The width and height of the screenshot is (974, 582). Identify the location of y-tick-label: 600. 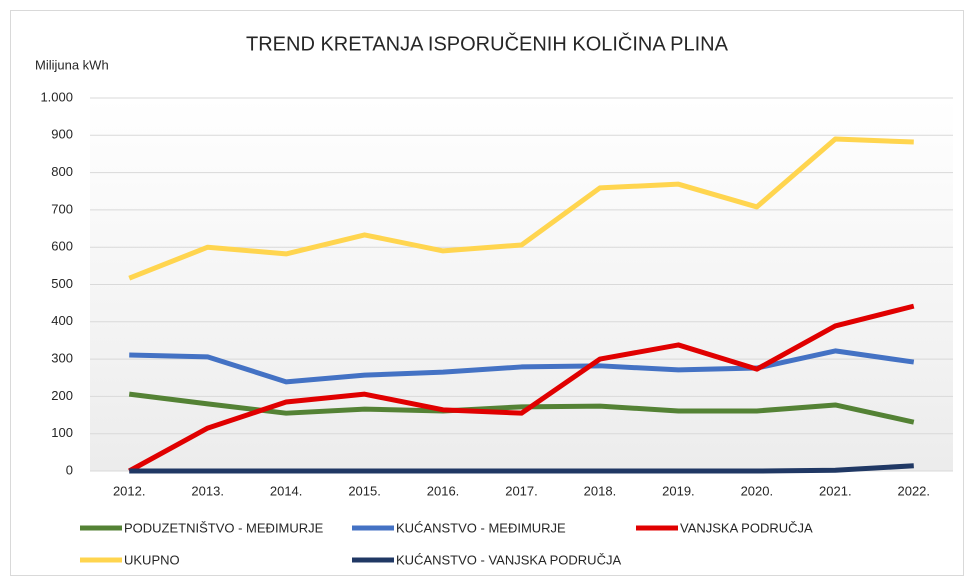
(62, 246).